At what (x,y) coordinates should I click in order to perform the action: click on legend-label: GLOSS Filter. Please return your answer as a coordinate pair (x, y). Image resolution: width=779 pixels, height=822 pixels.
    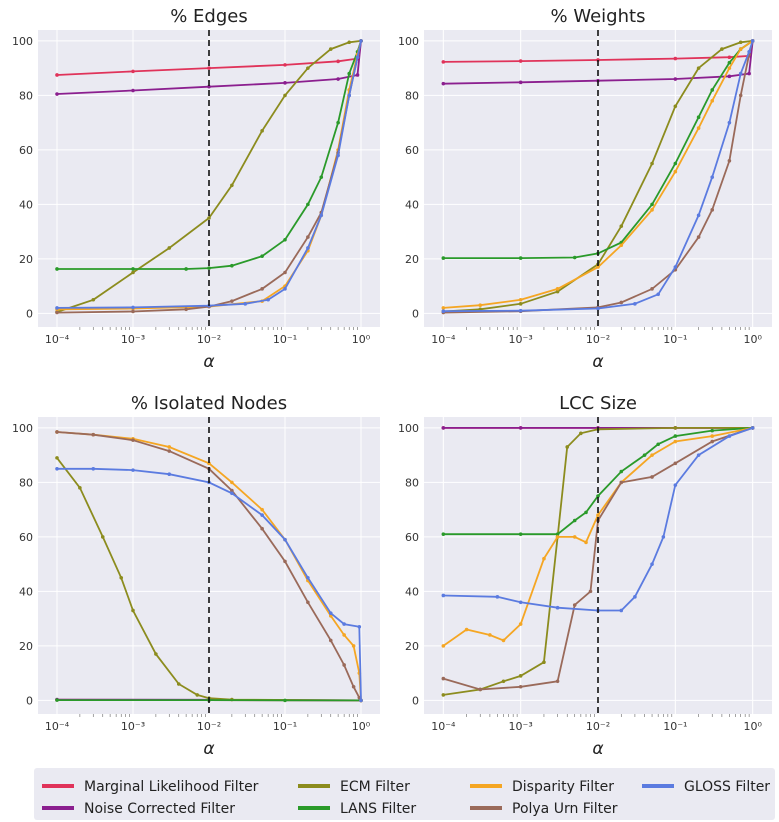
    Looking at the image, I should click on (727, 787).